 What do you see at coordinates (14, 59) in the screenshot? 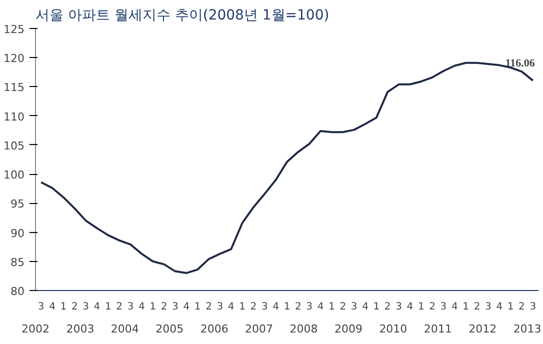
I see `y-tick-label: 120` at bounding box center [14, 59].